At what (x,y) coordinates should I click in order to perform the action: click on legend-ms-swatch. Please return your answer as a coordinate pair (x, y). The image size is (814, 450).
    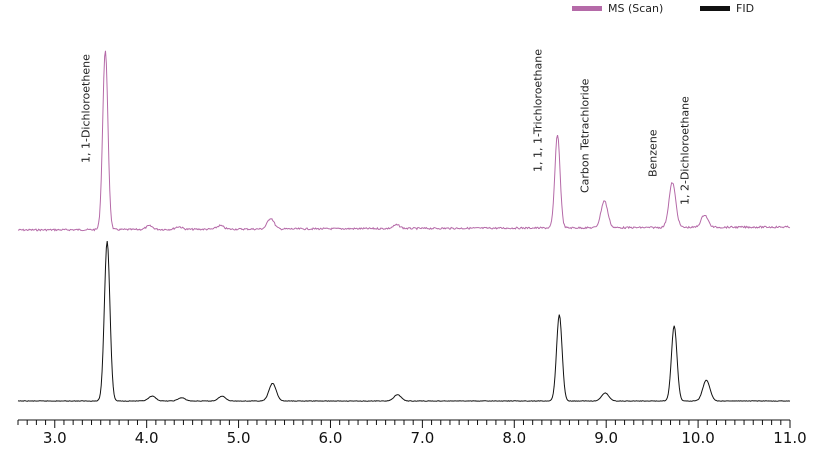
    Looking at the image, I should click on (587, 8).